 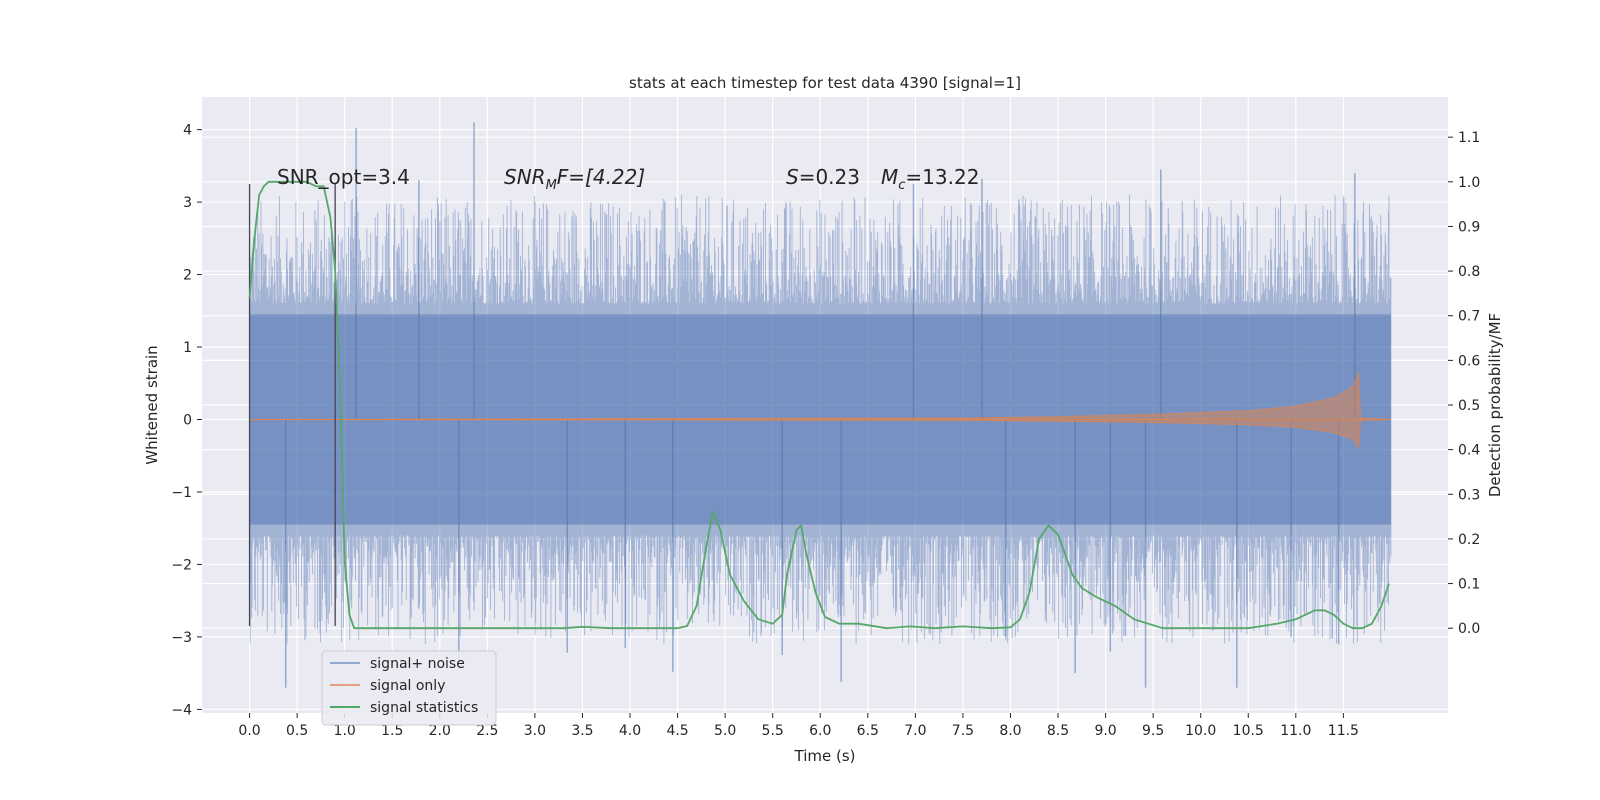 What do you see at coordinates (1010, 731) in the screenshot?
I see `x-tick-label: 8.0` at bounding box center [1010, 731].